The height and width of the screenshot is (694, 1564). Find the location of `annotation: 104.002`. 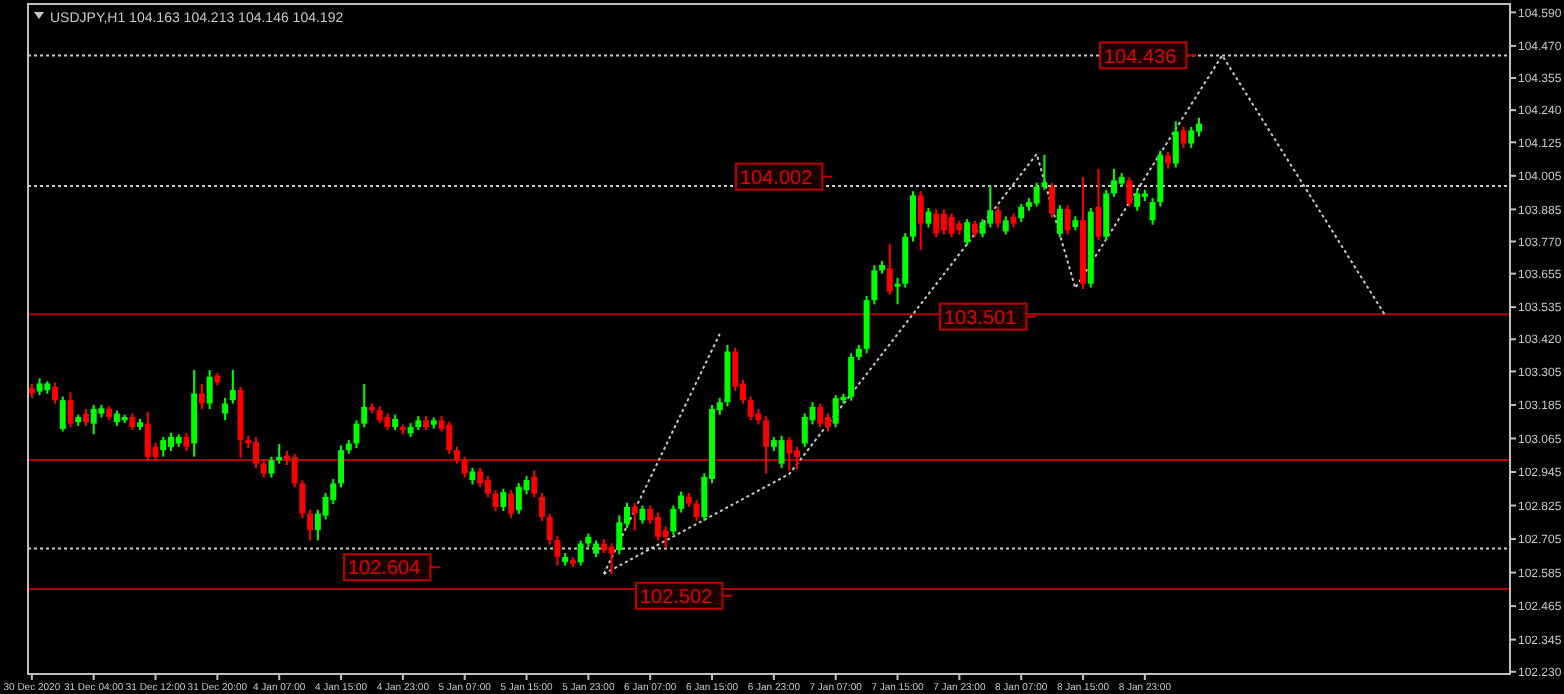

annotation: 104.002 is located at coordinates (777, 178).